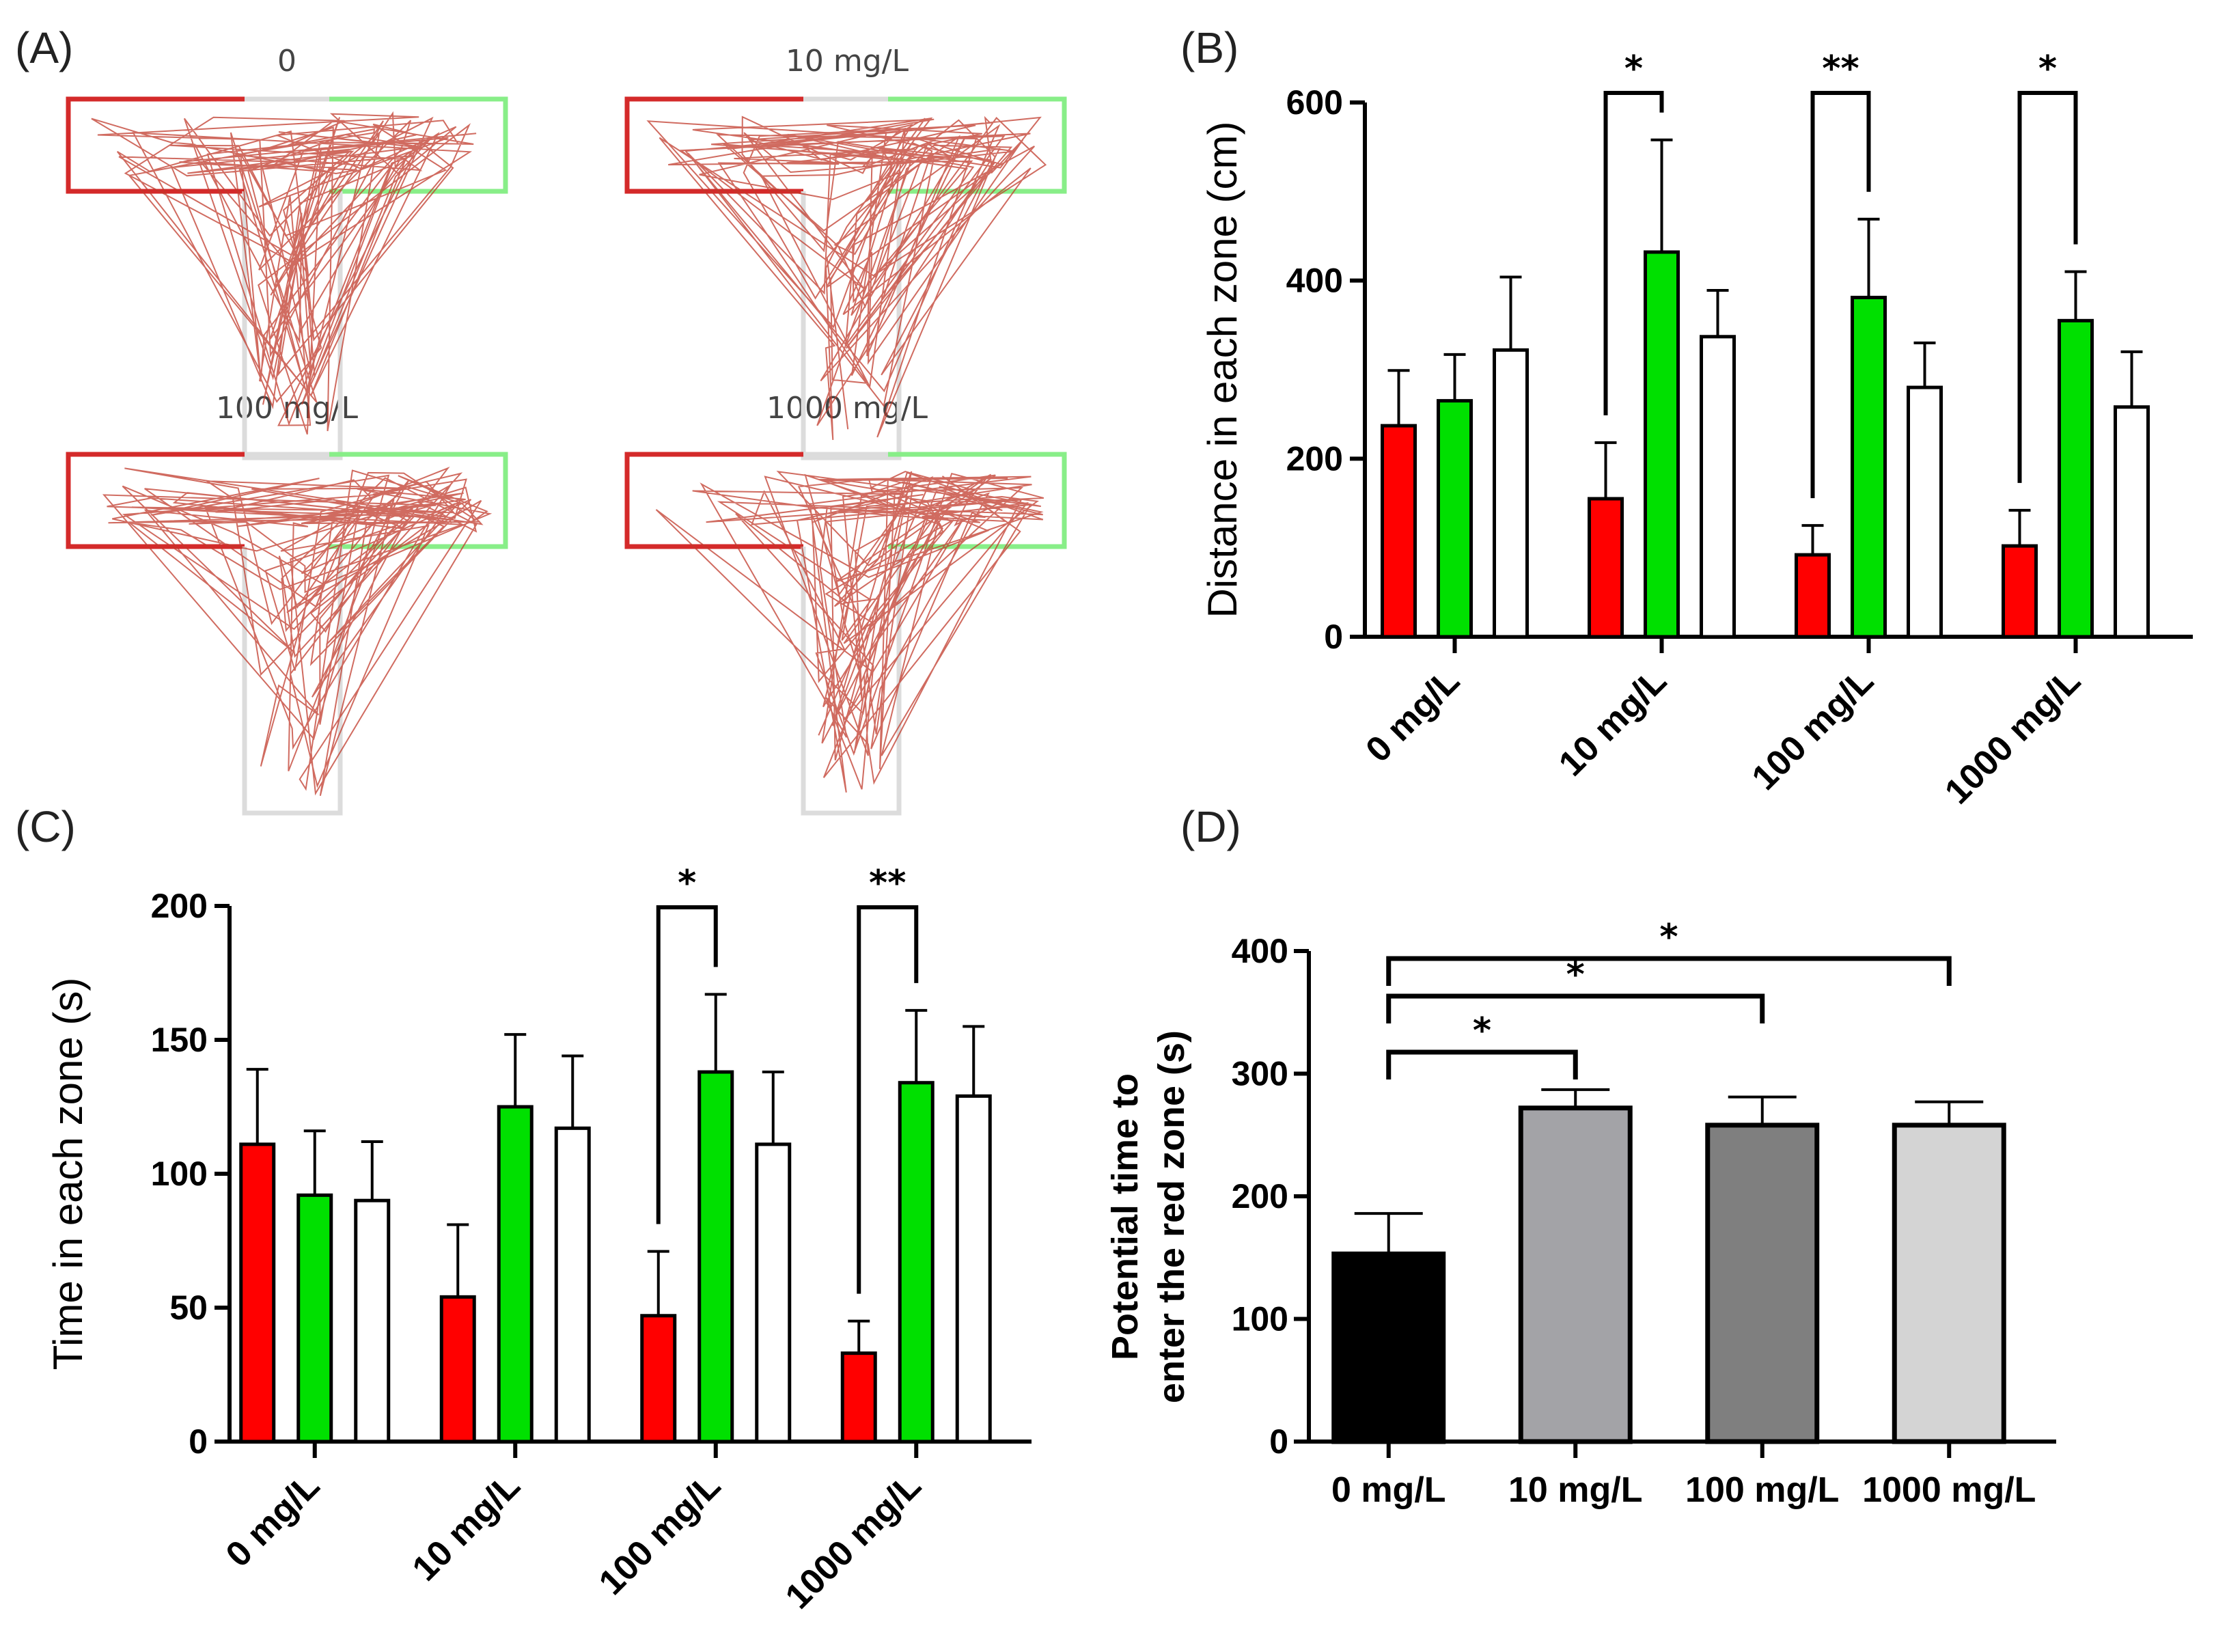 The image size is (2214, 1652). Describe the element at coordinates (188, 1308) in the screenshot. I see `y-tick-label: 50` at that location.